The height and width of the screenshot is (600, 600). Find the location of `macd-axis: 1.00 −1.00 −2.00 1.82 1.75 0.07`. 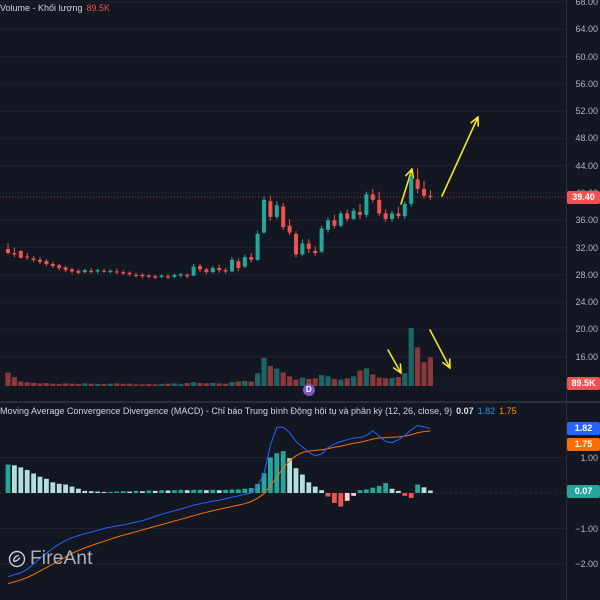

macd-axis: 1.00 −1.00 −2.00 1.82 1.75 0.07 is located at coordinates (583, 501).